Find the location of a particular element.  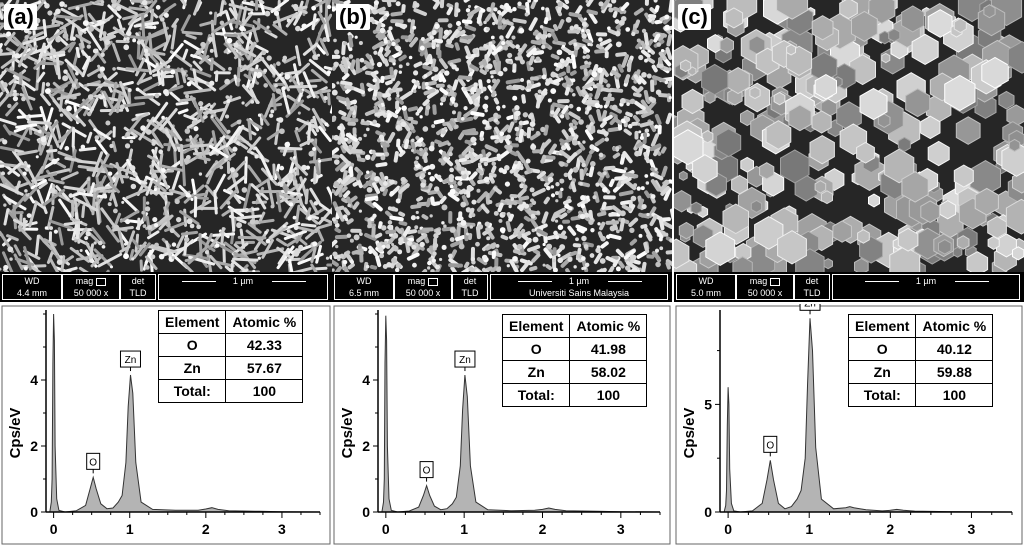

y-tick-label: 5 is located at coordinates (708, 404).